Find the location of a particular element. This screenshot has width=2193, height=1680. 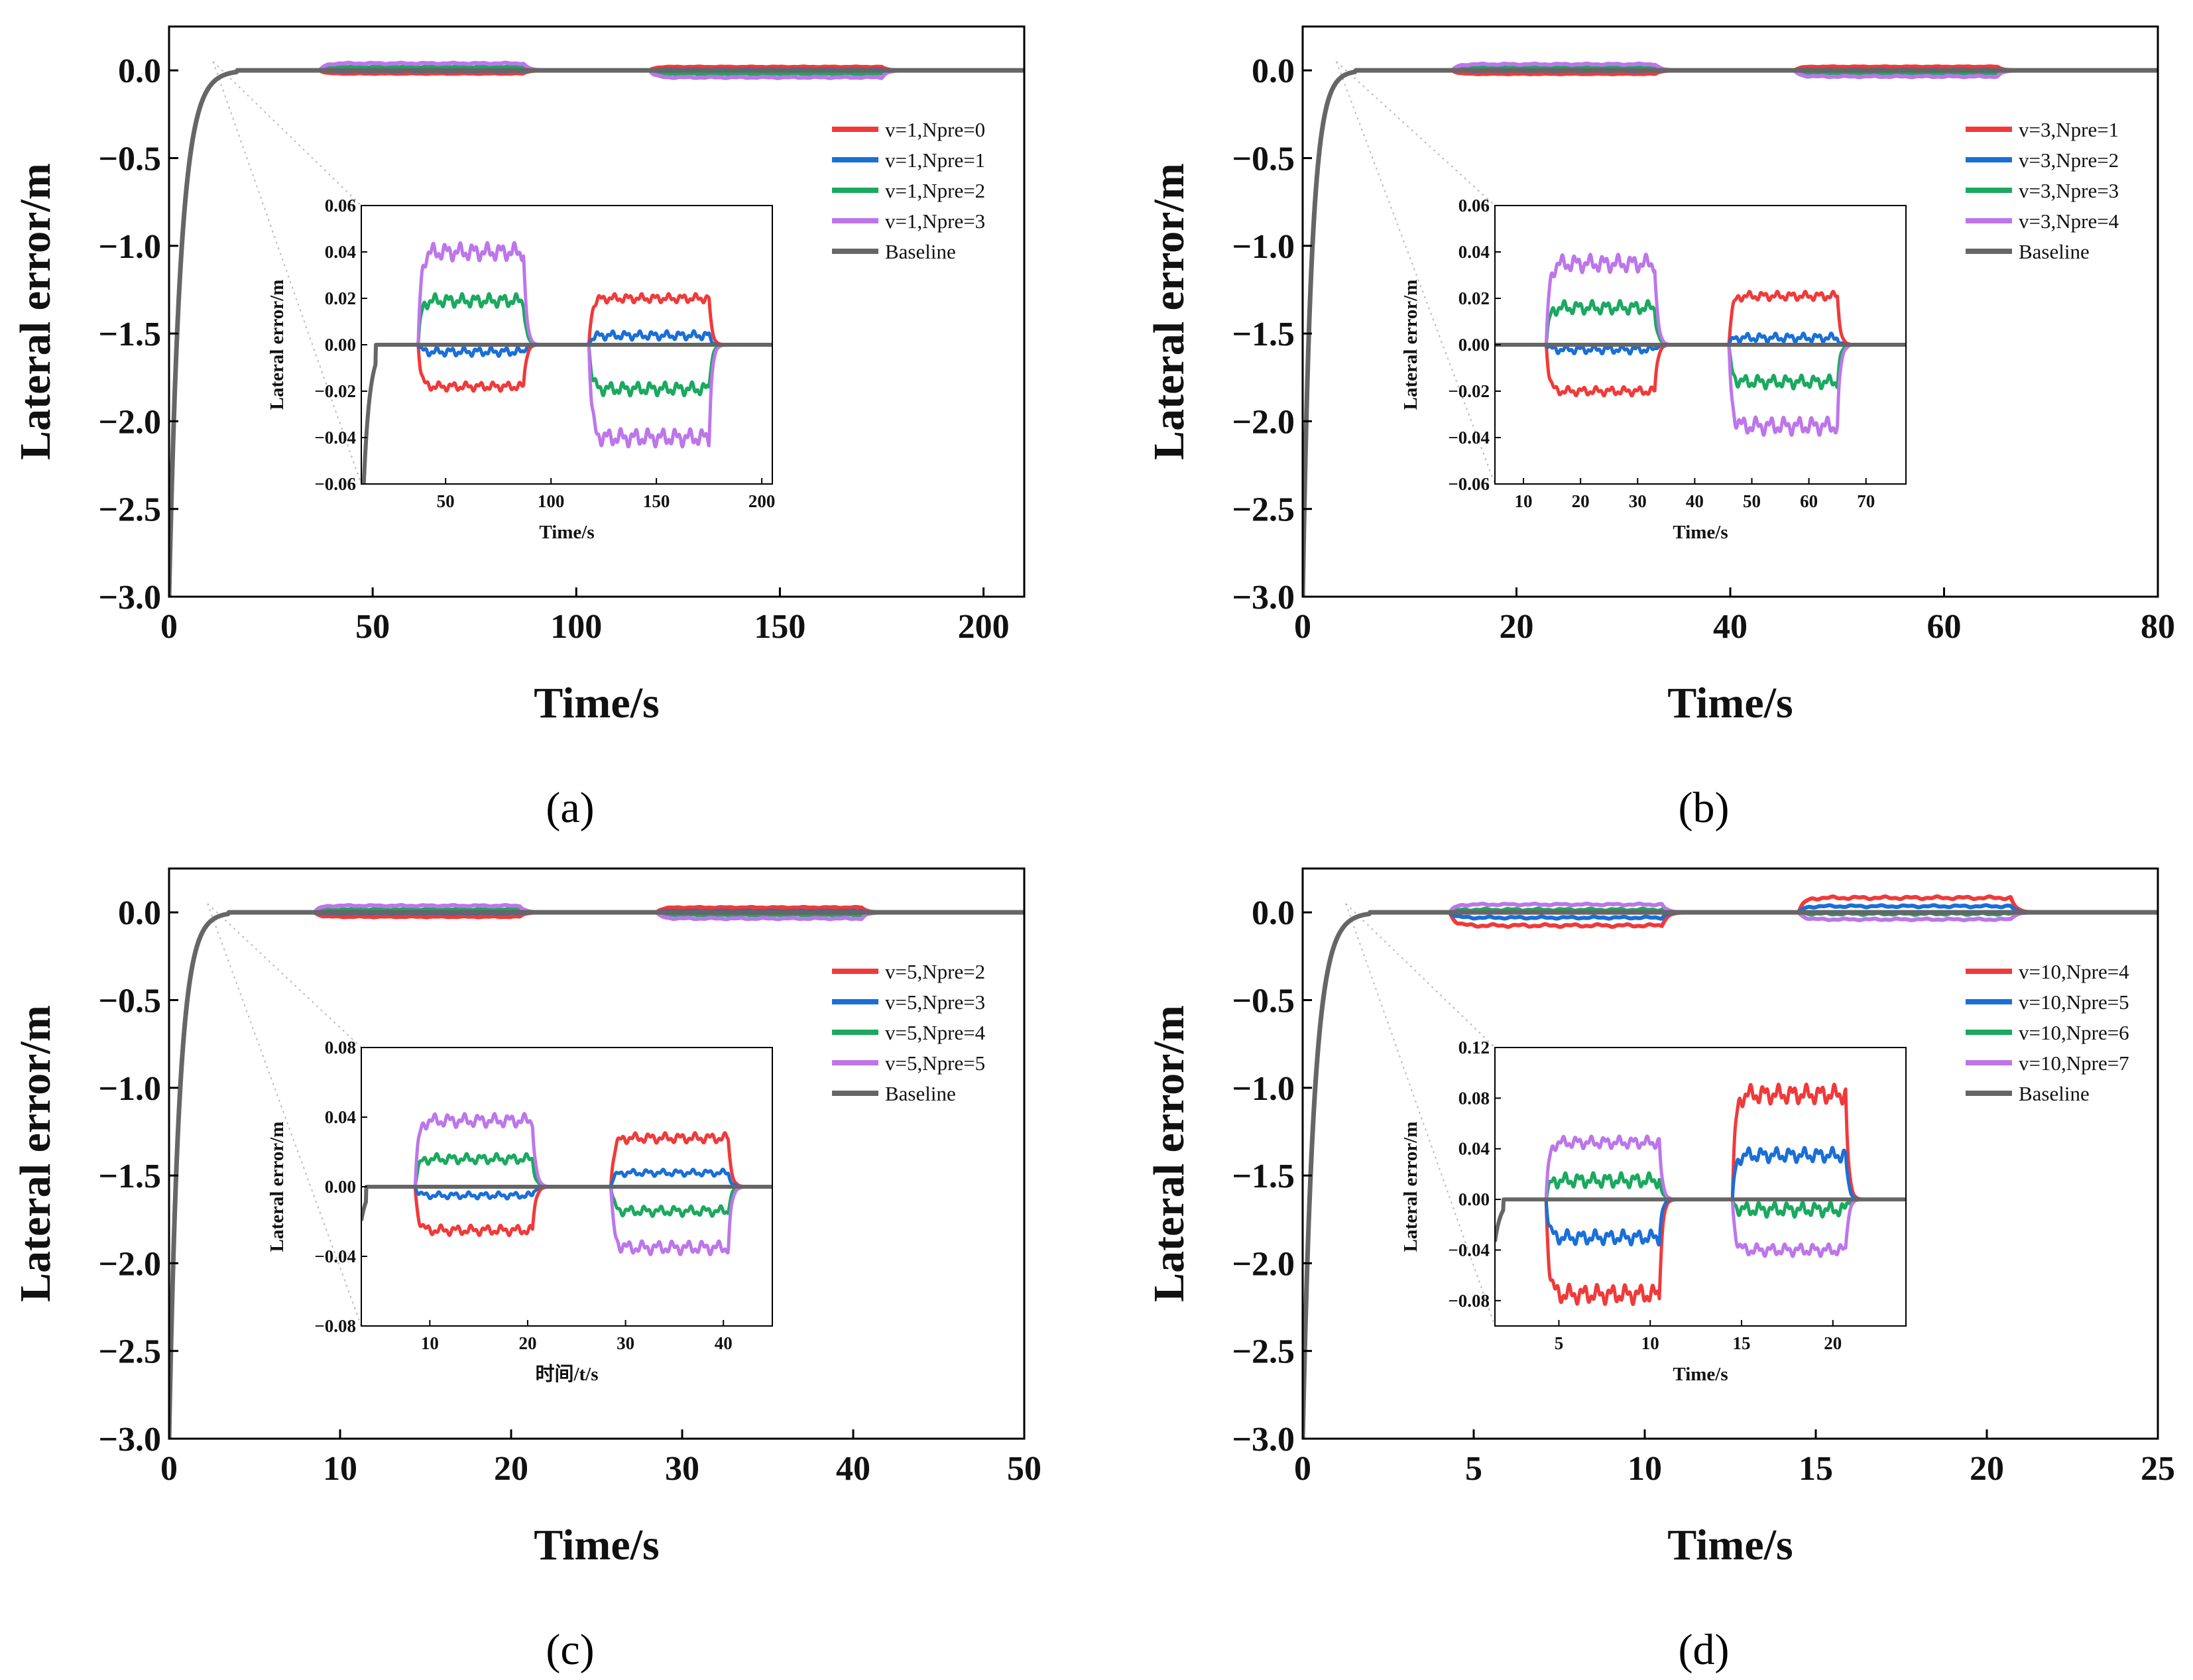

inset-x-tick-label: 100 is located at coordinates (551, 501).